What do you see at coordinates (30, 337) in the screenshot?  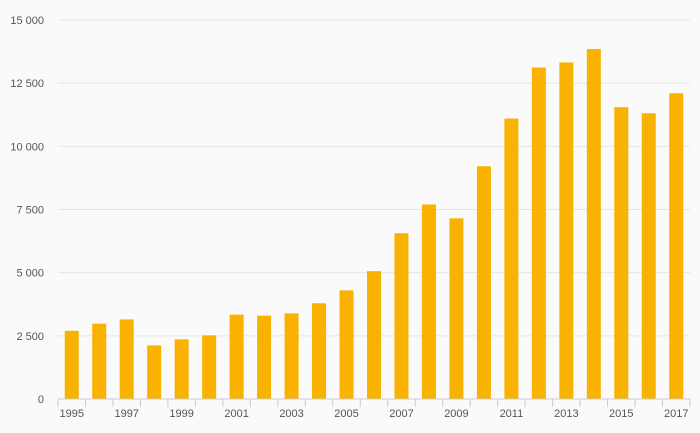 I see `y-tick-label: 2 500` at bounding box center [30, 337].